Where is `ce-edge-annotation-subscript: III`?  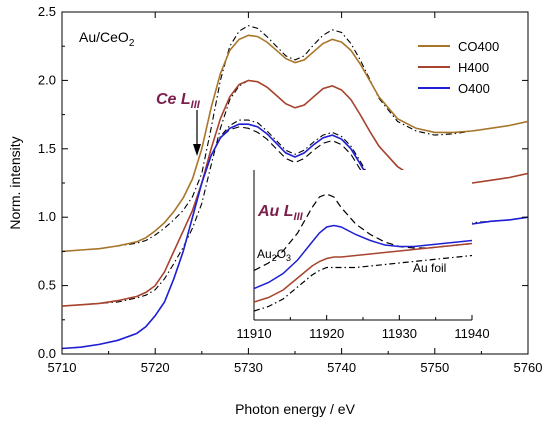
ce-edge-annotation-subscript: III is located at coordinates (196, 105).